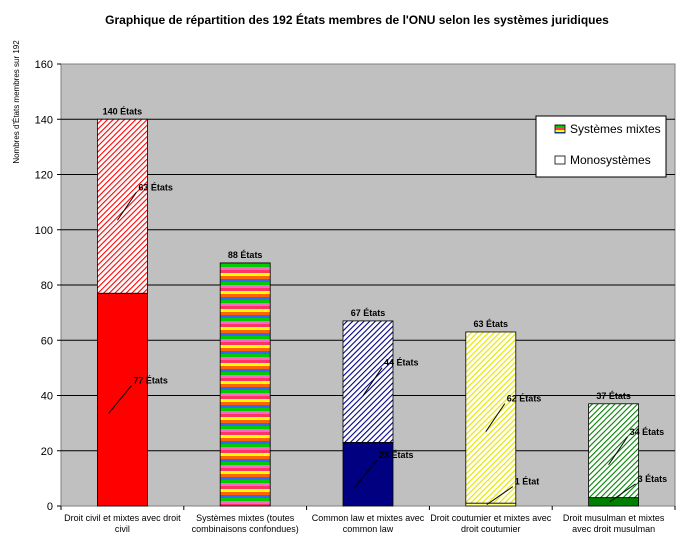 This screenshot has width=700, height=554. Describe the element at coordinates (613, 396) in the screenshot. I see `bar-total-label: 37 États` at that location.